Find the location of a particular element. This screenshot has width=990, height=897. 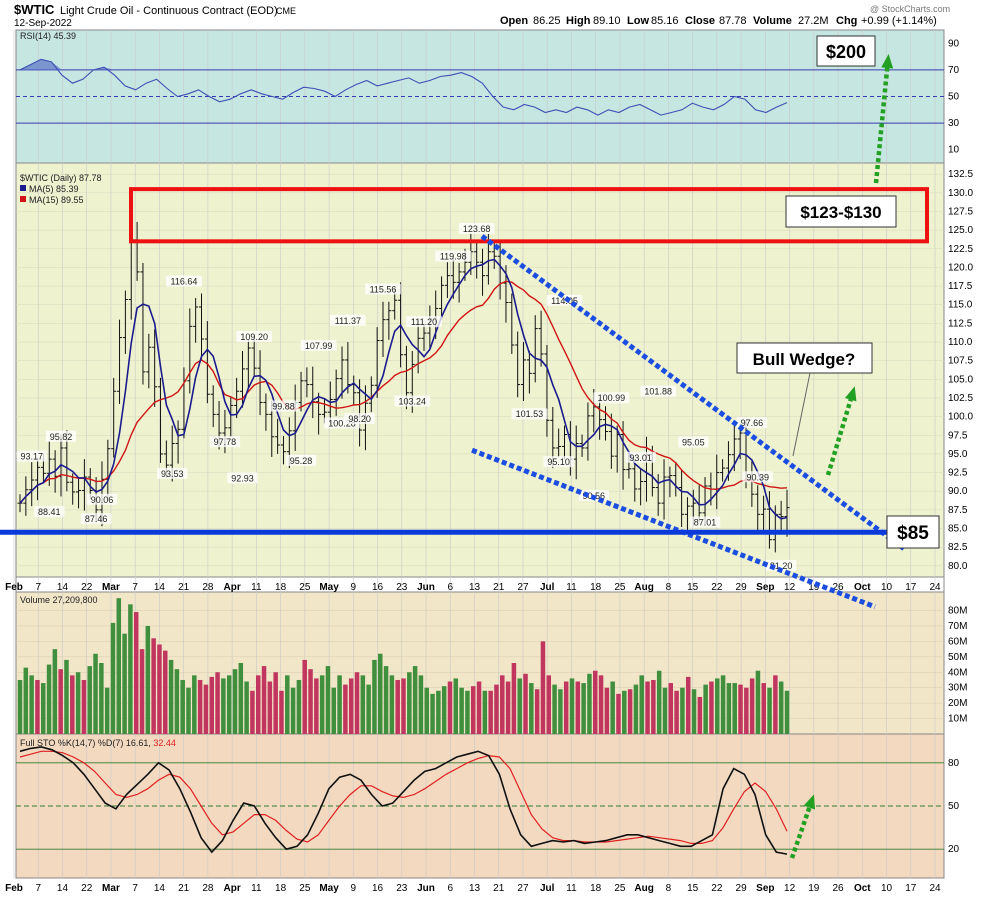

price-x-tick-label: 19 is located at coordinates (814, 587).